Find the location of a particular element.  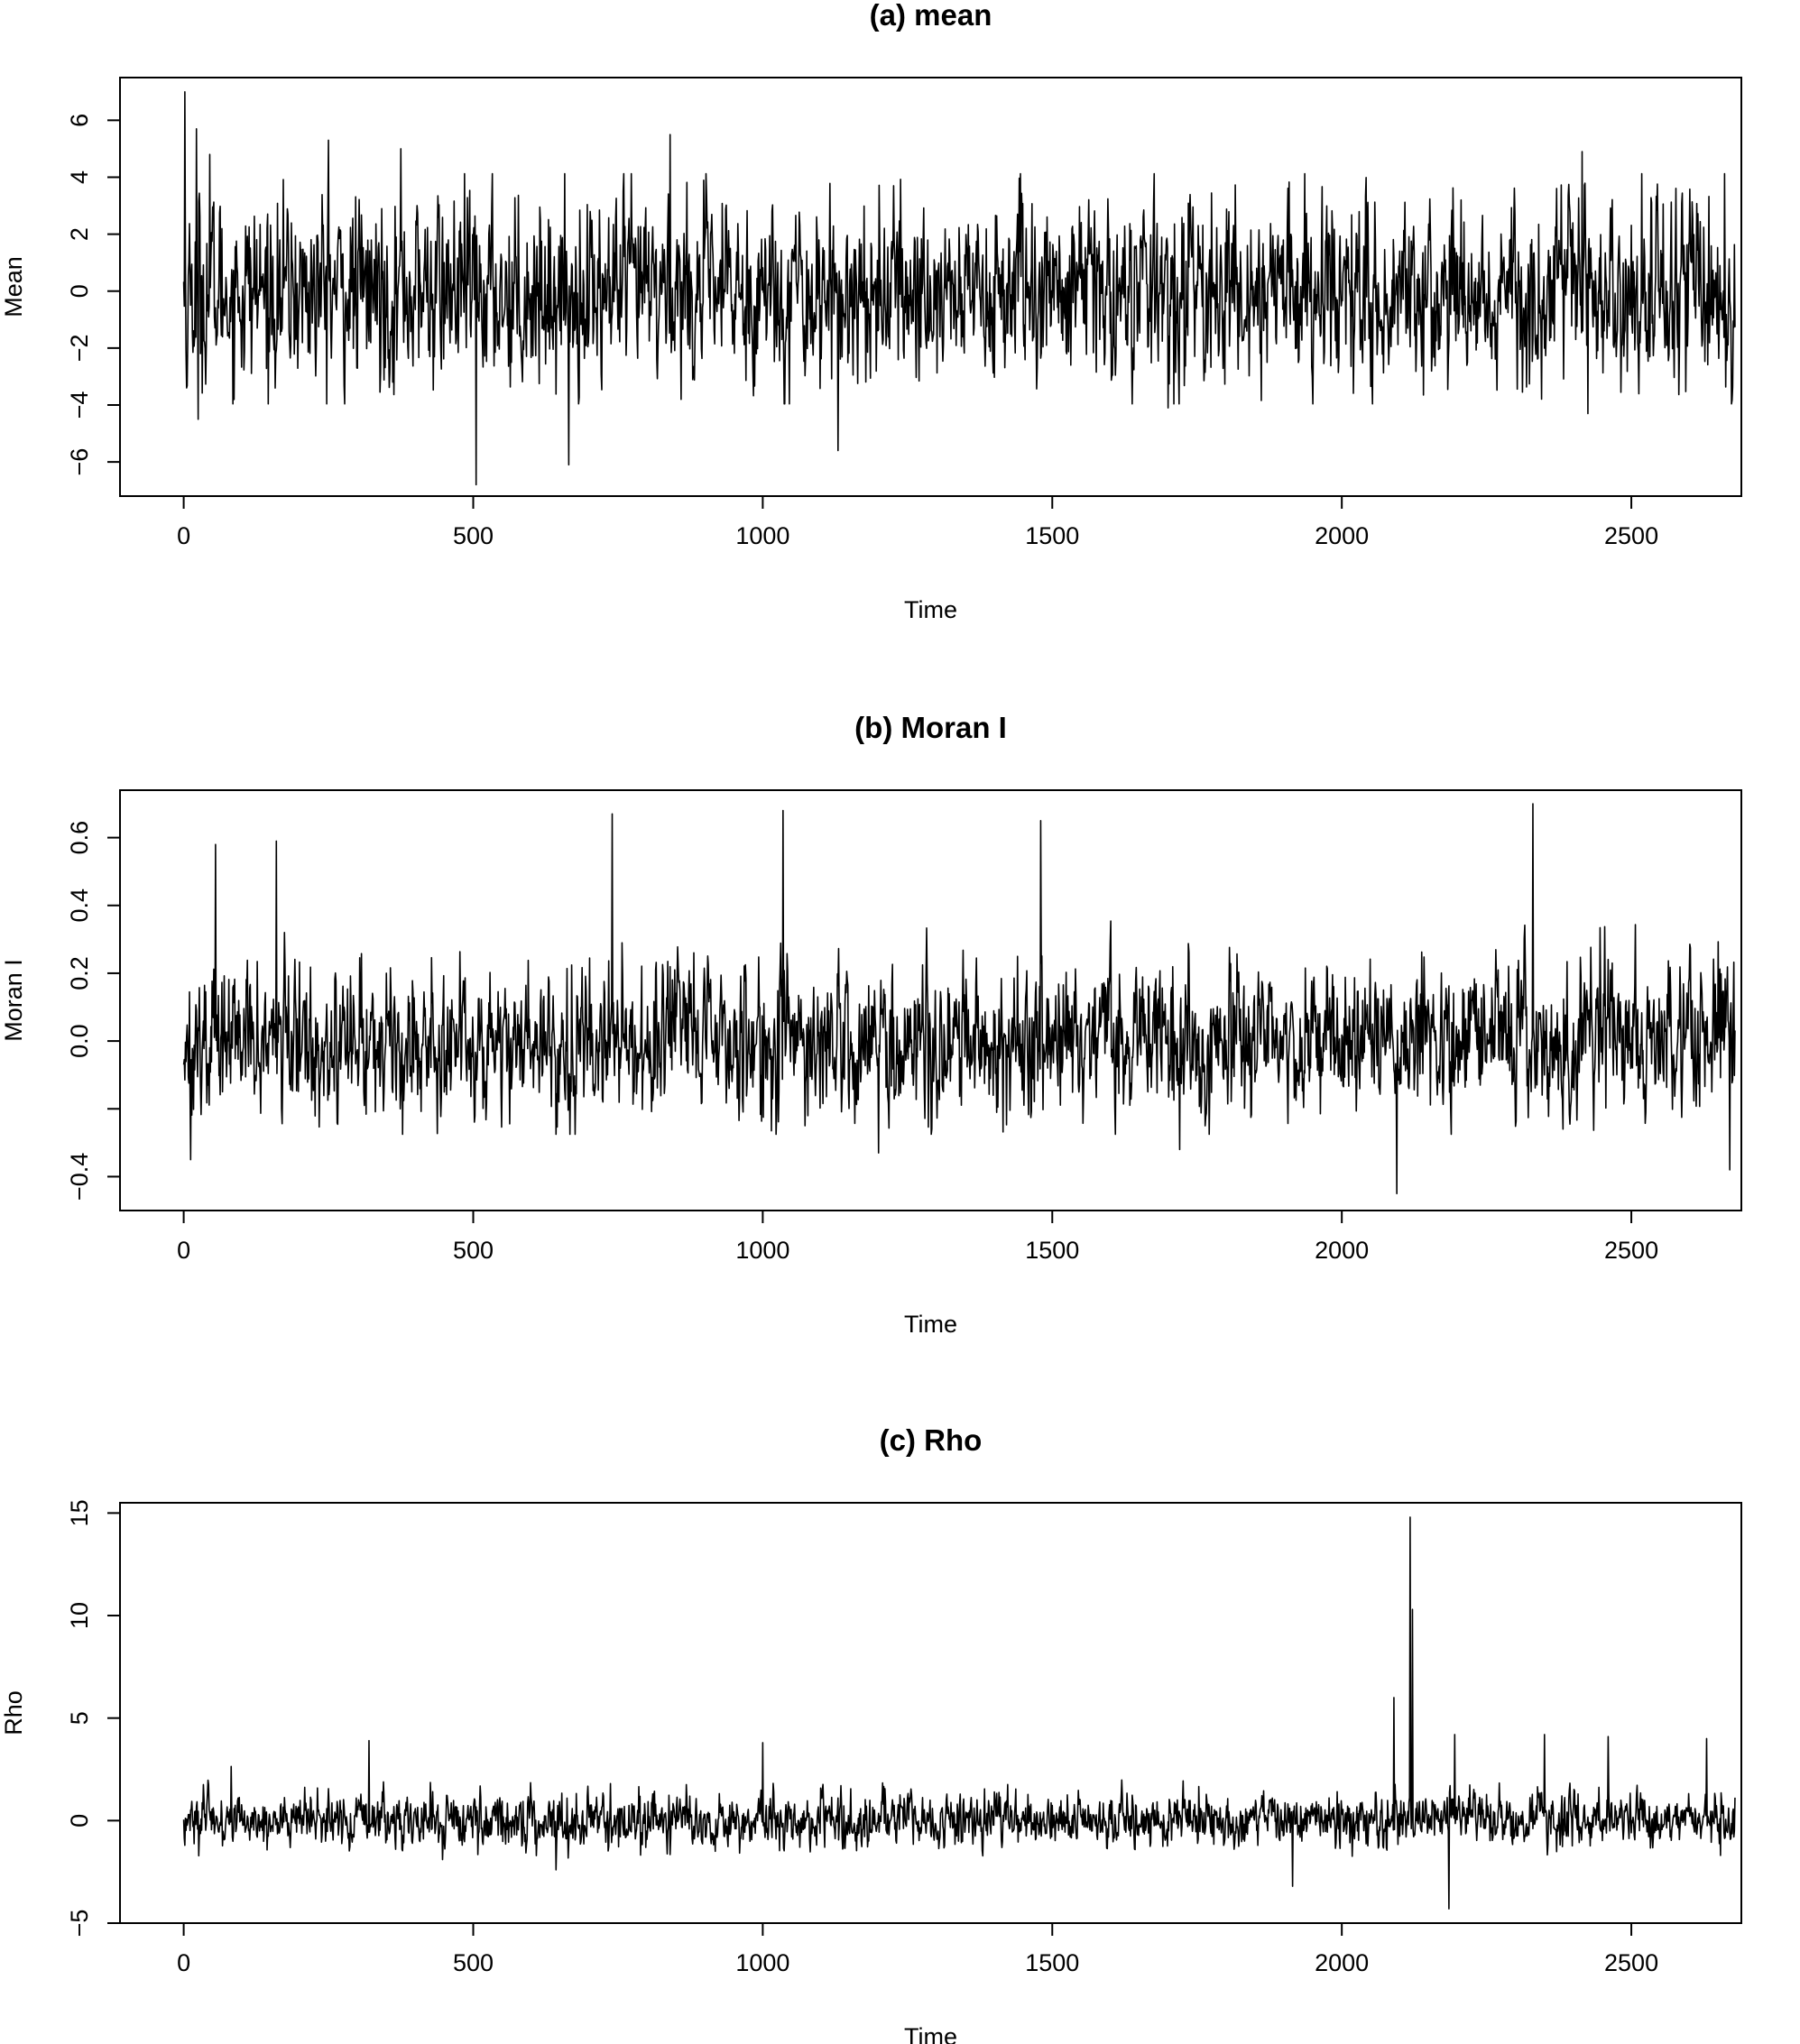

chart-title: (a) mean is located at coordinates (931, 16).